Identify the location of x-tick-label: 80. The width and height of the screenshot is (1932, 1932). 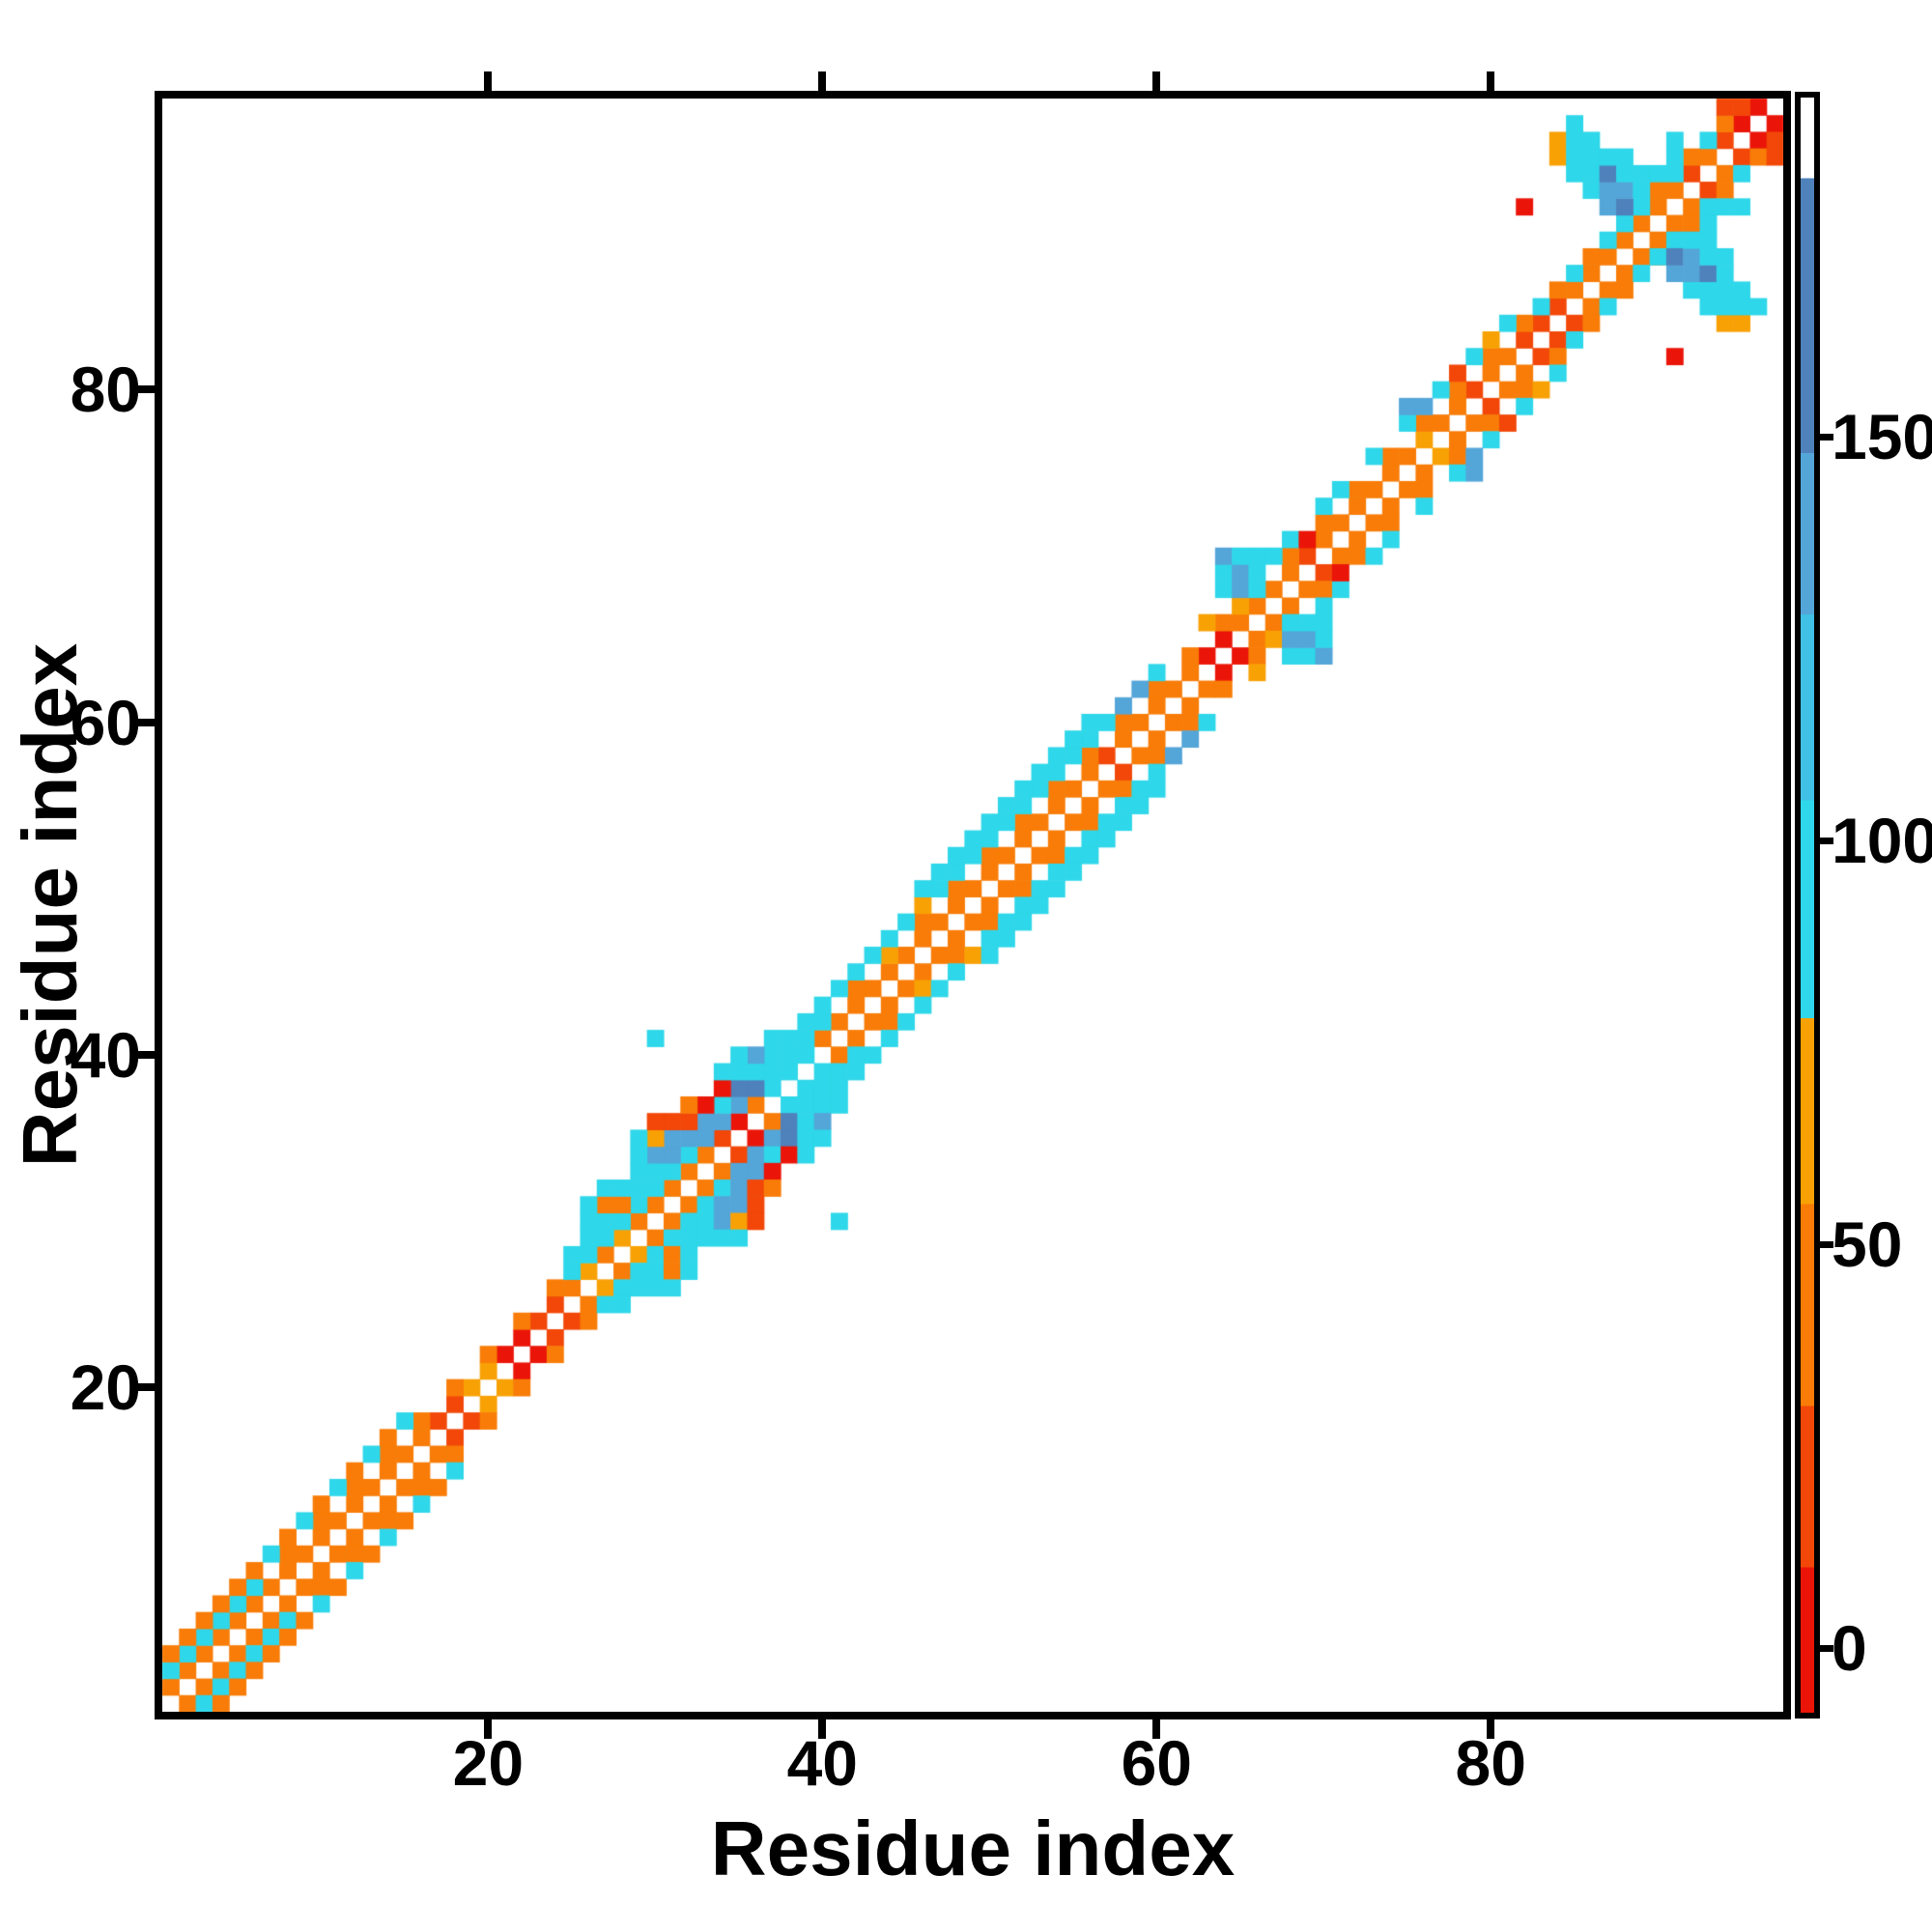
(1490, 1763).